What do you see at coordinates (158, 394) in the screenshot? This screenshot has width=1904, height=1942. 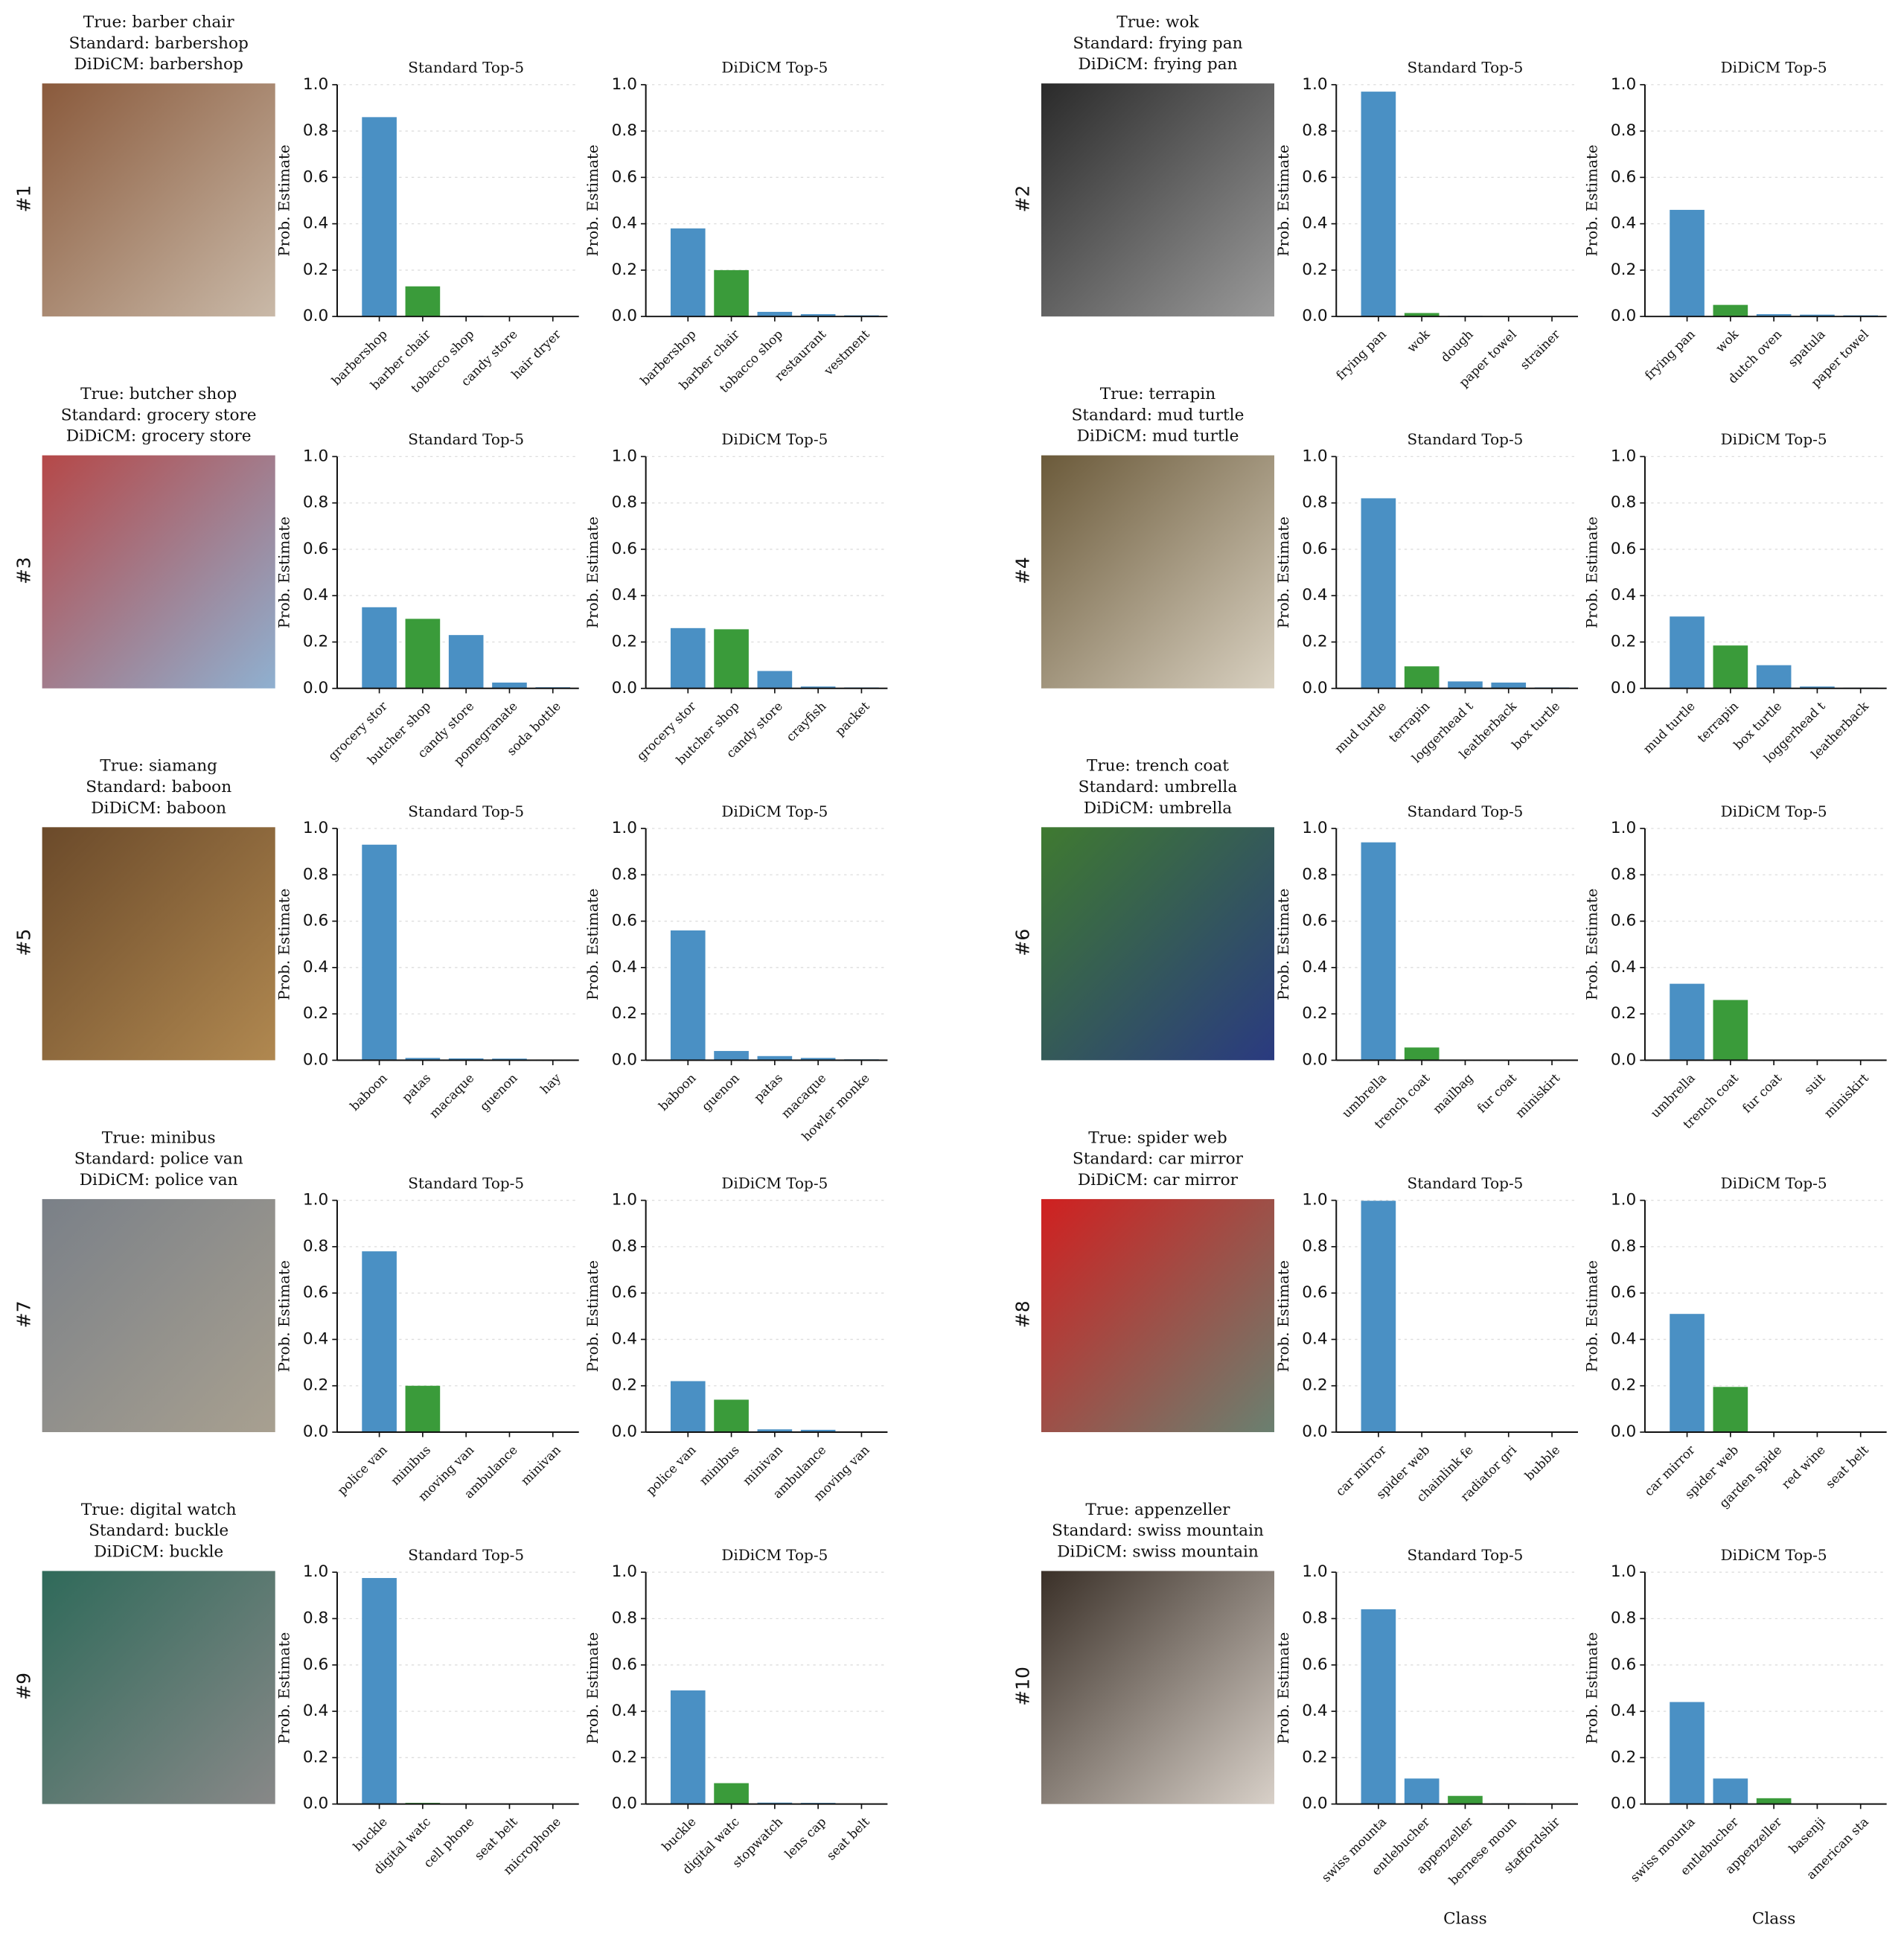 I see `panel-caption: True: butcher shop` at bounding box center [158, 394].